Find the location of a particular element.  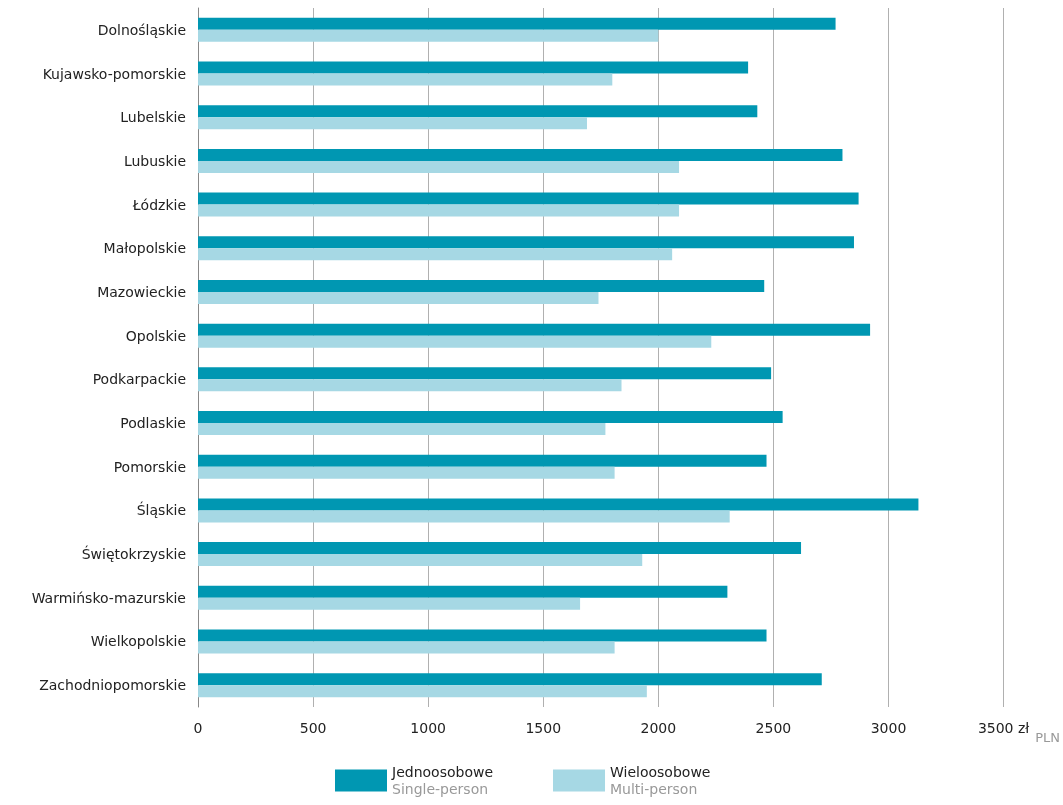

x-tick-label: 1500 is located at coordinates (543, 728).